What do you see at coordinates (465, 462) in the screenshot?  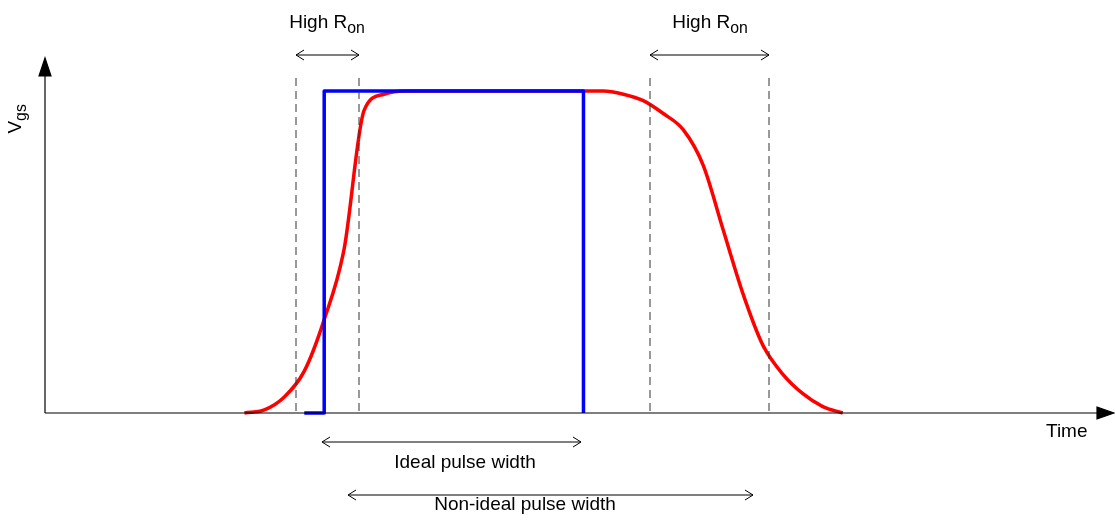 I see `text: Ideal pulse width` at bounding box center [465, 462].